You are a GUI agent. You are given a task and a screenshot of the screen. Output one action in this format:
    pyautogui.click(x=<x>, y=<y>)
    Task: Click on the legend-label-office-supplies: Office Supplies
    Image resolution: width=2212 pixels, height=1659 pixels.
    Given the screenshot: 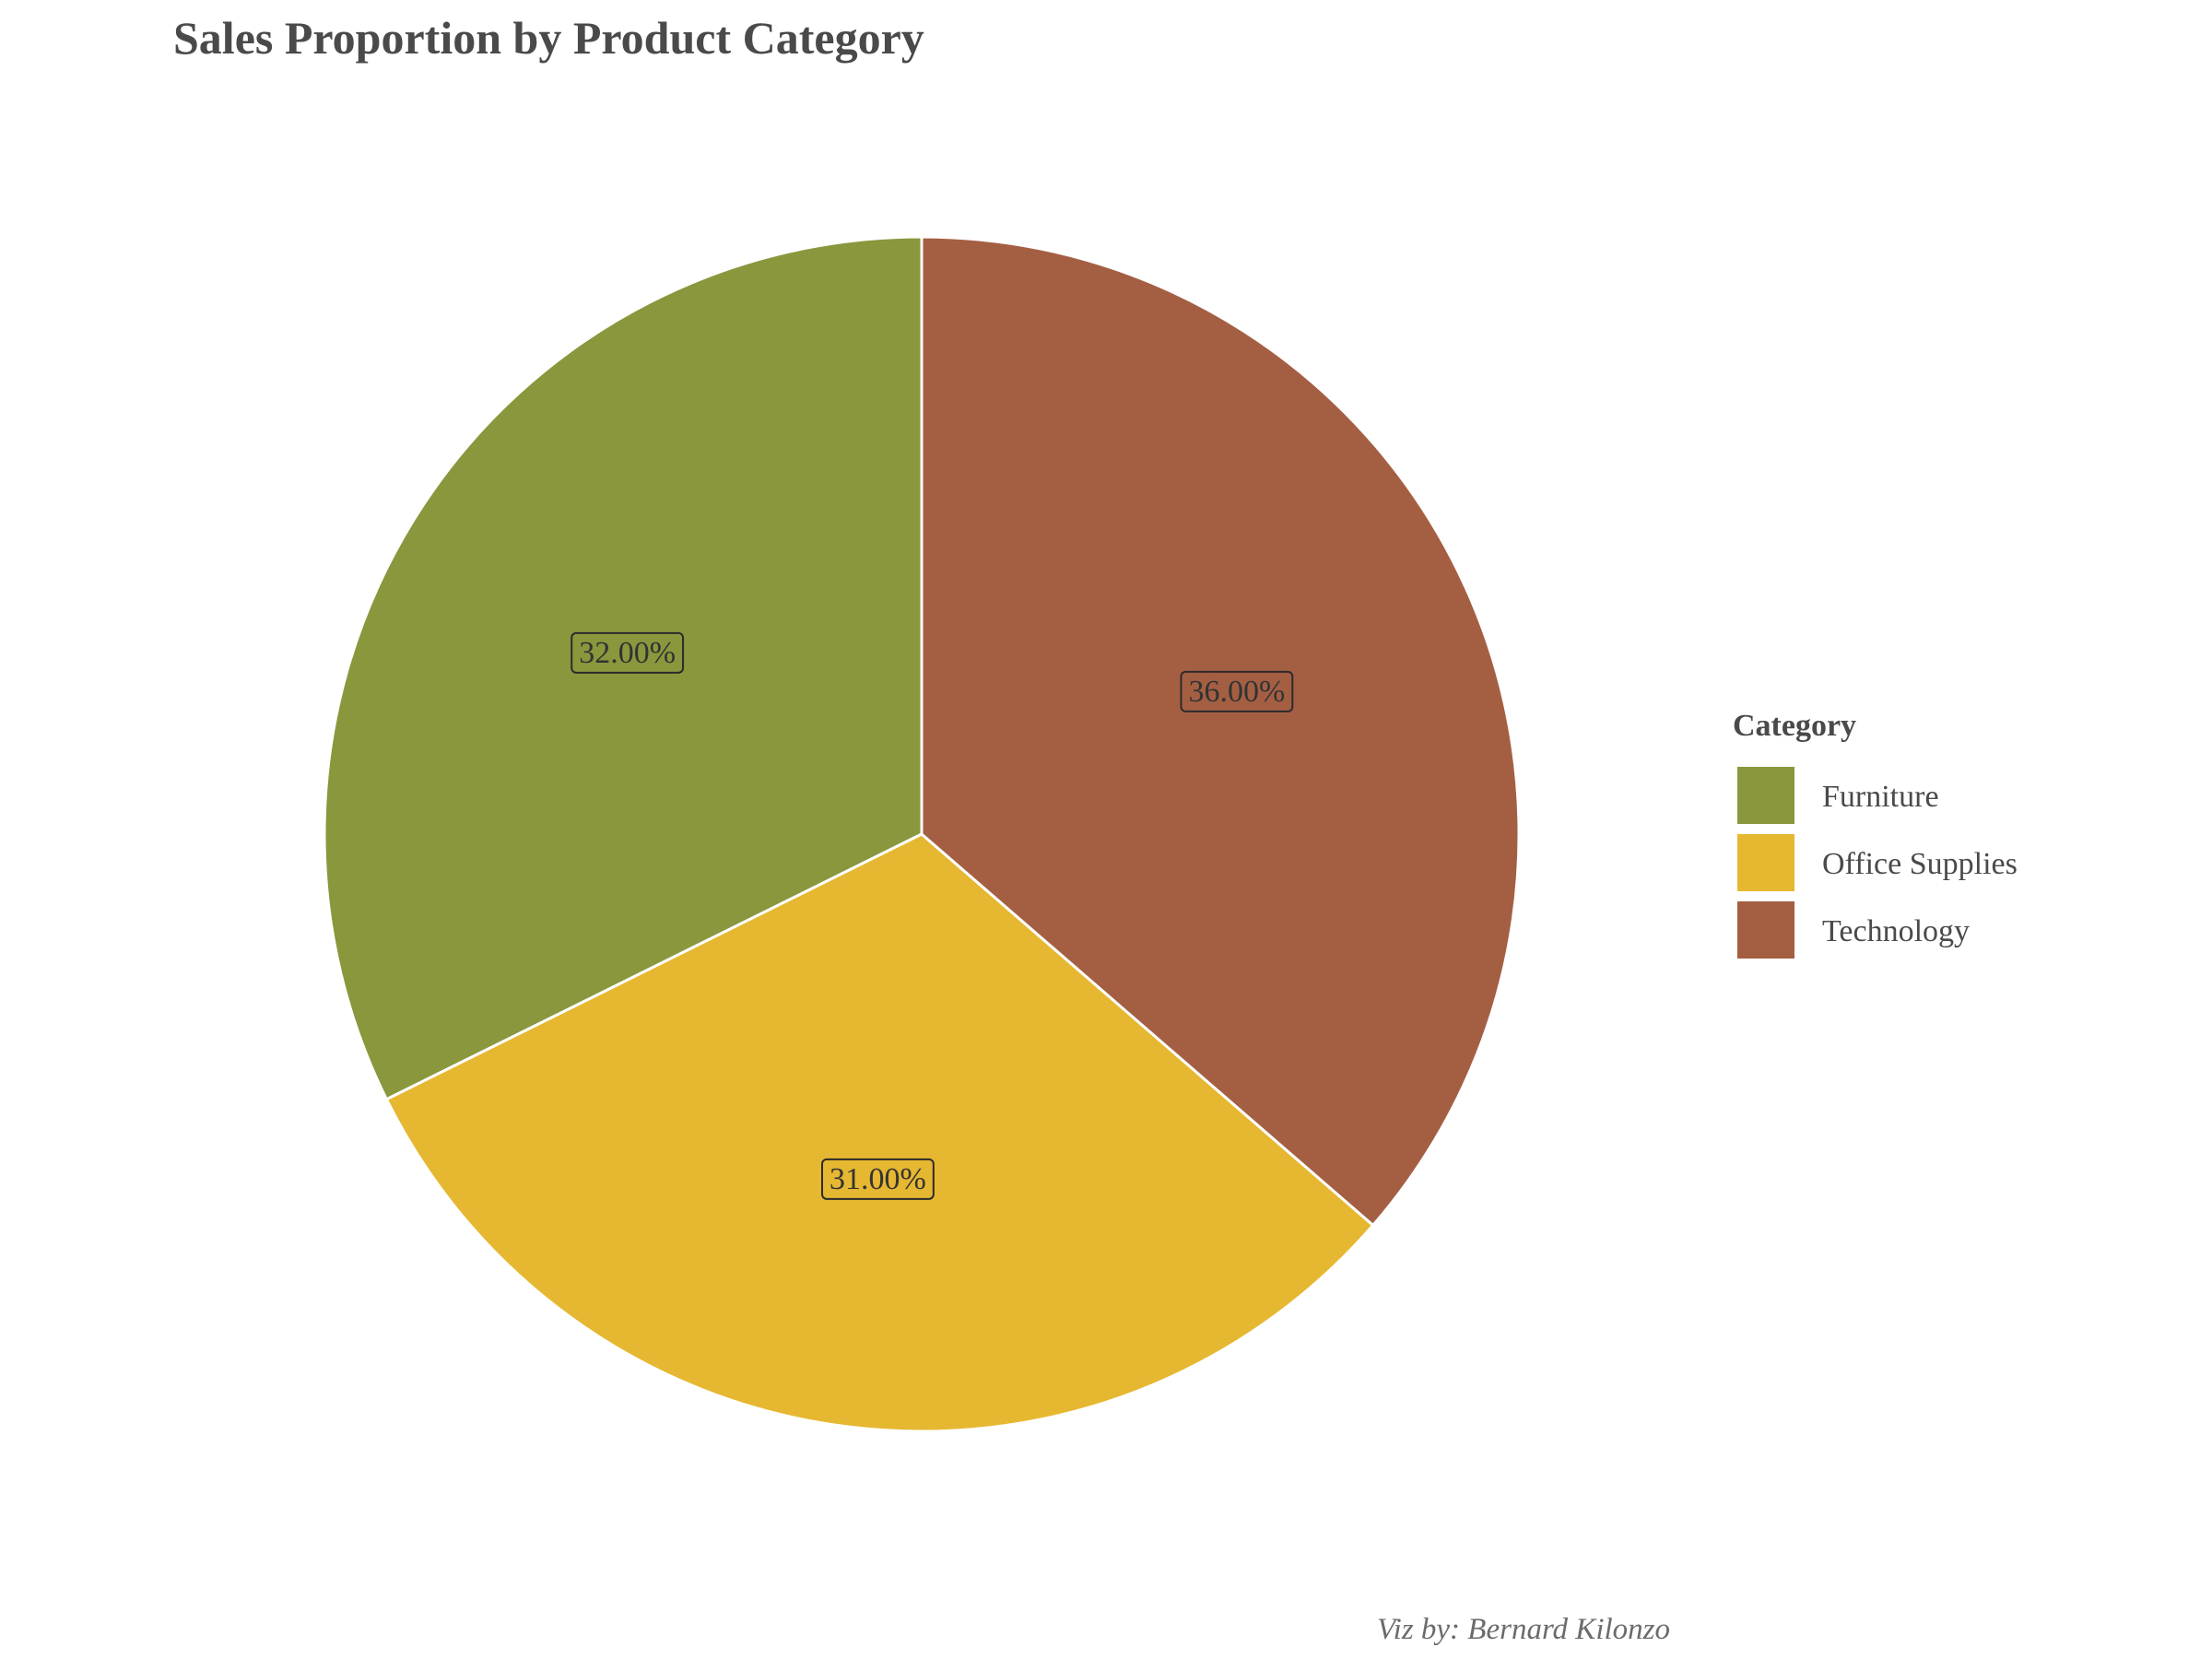 What is the action you would take?
    pyautogui.click(x=1920, y=864)
    